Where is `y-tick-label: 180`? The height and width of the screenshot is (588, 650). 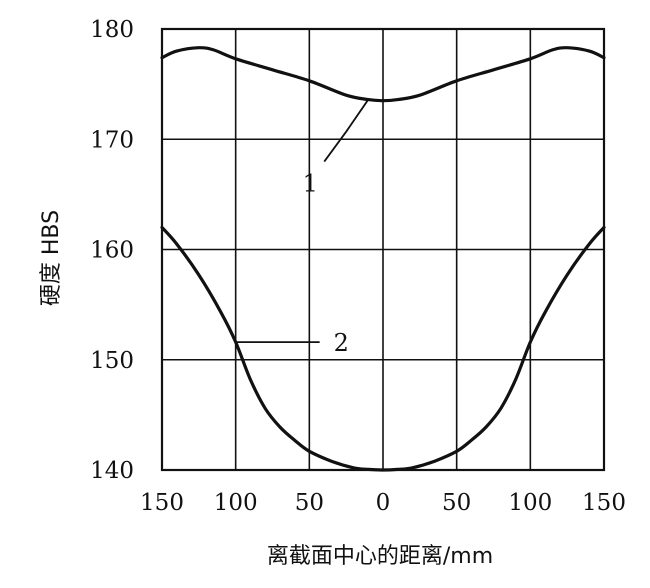 y-tick-label: 180 is located at coordinates (112, 30).